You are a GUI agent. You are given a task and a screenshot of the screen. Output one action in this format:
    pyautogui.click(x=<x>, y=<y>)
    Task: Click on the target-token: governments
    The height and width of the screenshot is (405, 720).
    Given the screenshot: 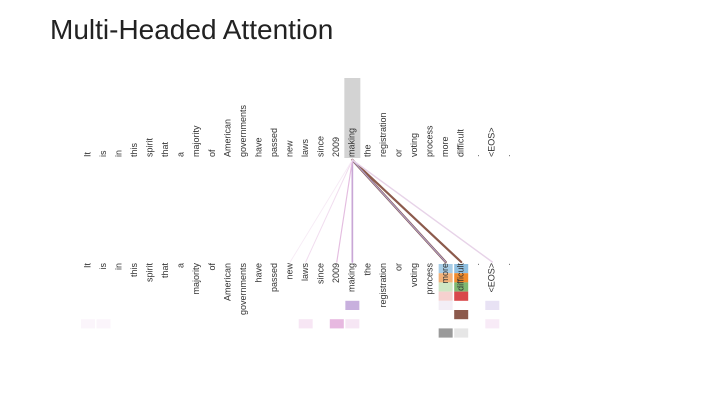 What is the action you would take?
    pyautogui.click(x=243, y=289)
    